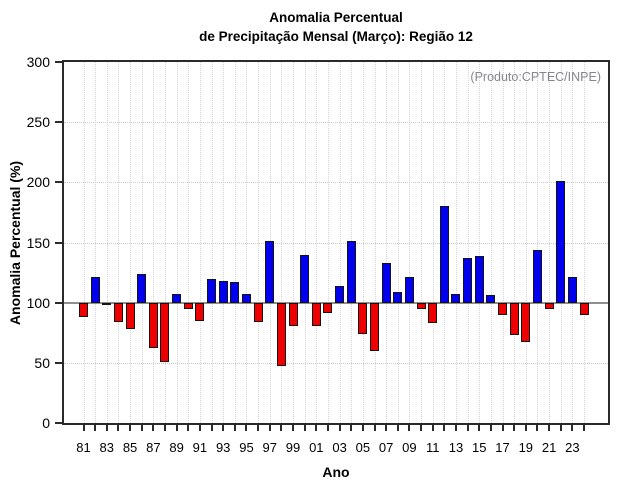 Image resolution: width=640 pixels, height=500 pixels. What do you see at coordinates (258, 312) in the screenshot?
I see `bar-1996` at bounding box center [258, 312].